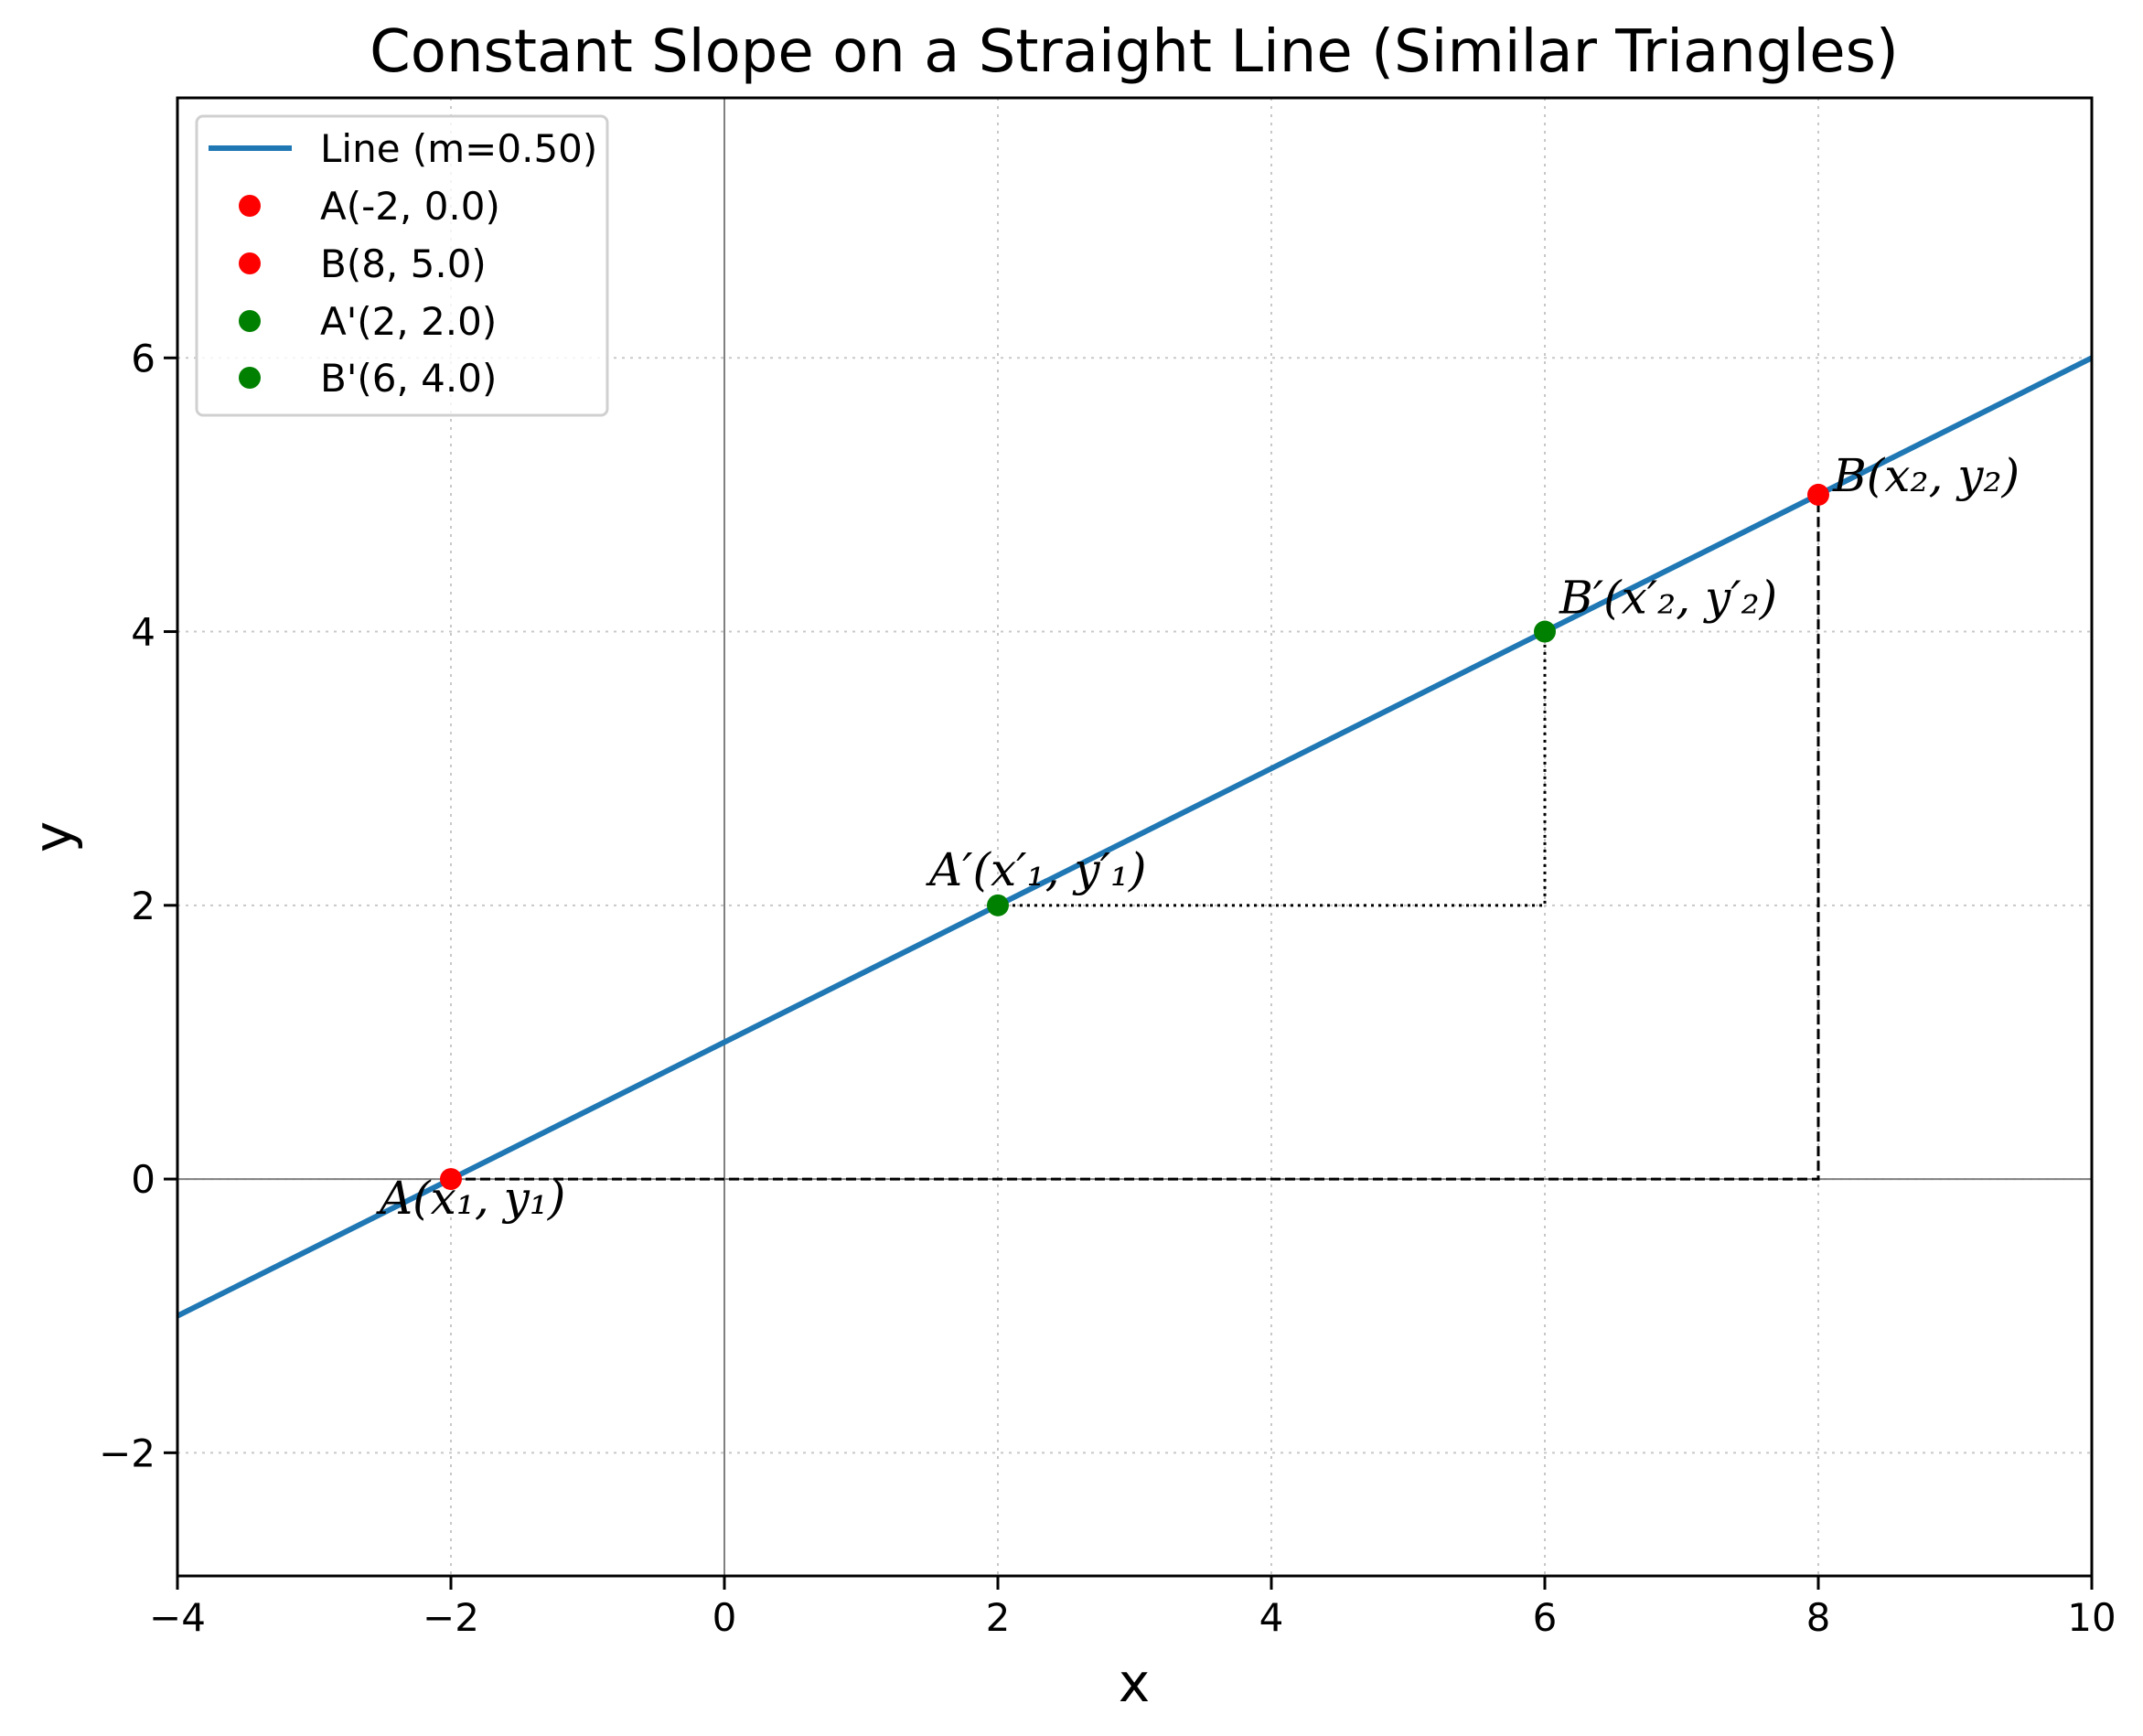 The width and height of the screenshot is (2143, 1736). I want to click on point-annotation: A′(x′₁, y′₁), so click(1036, 870).